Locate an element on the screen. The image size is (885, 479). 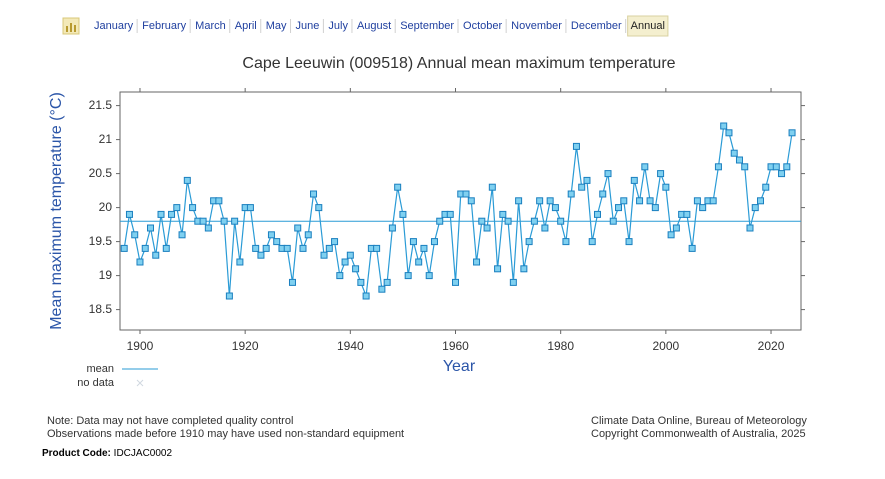
y-tick-label: 19 is located at coordinates (106, 275).